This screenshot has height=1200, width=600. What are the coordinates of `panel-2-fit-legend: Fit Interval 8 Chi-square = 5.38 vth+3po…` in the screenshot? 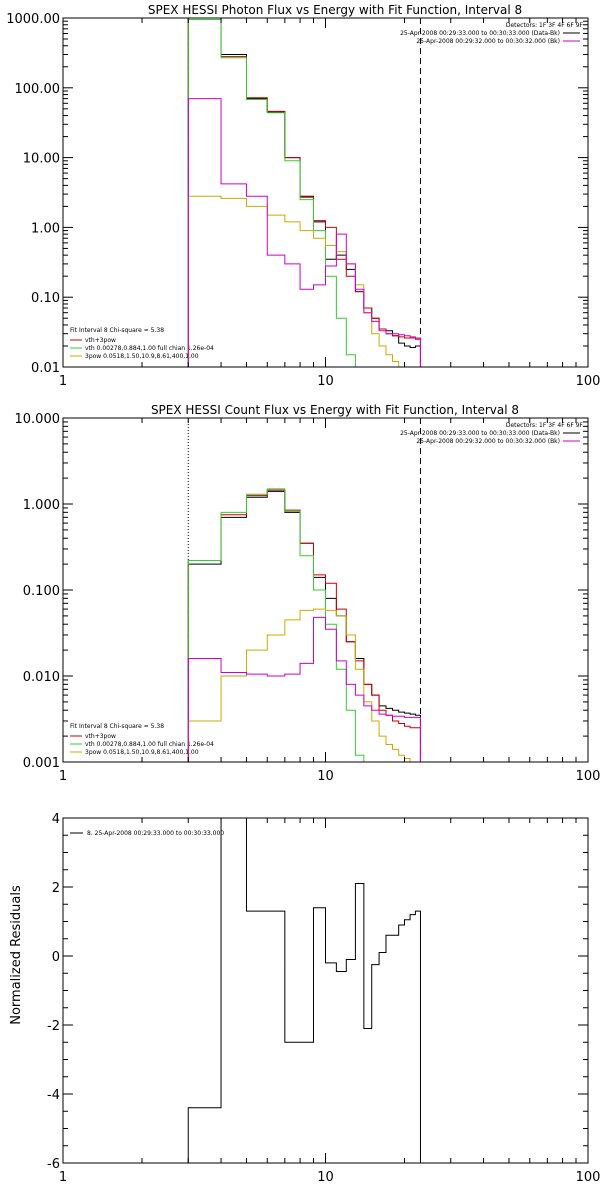 It's located at (142, 739).